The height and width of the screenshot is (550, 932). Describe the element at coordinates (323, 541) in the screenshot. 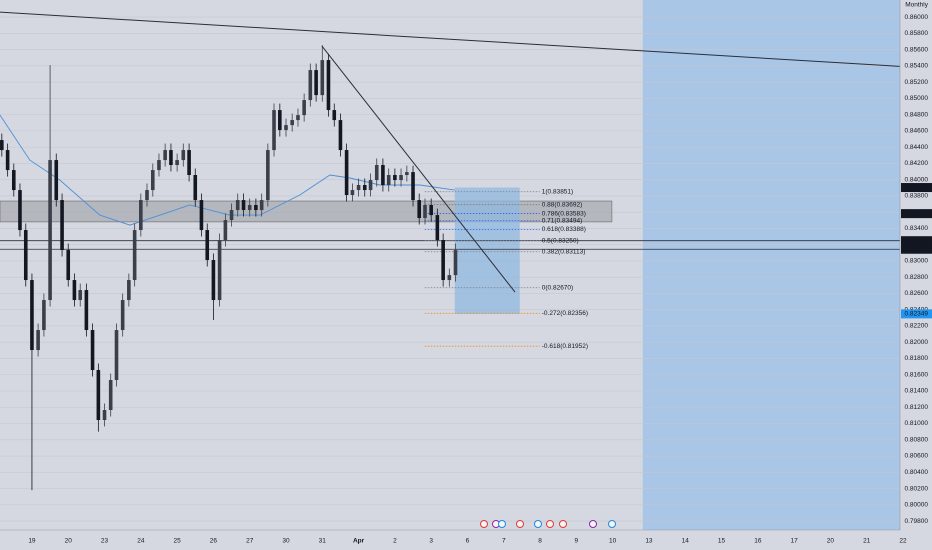

I see `x-tick-label: 31` at that location.